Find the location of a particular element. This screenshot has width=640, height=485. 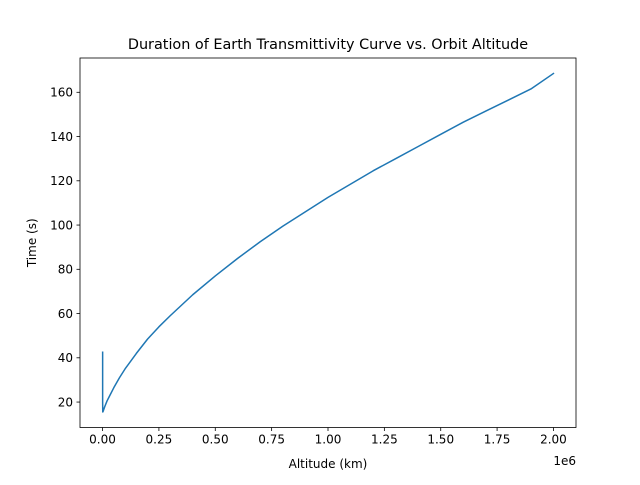

x-tick-label: 1.50 is located at coordinates (440, 440).